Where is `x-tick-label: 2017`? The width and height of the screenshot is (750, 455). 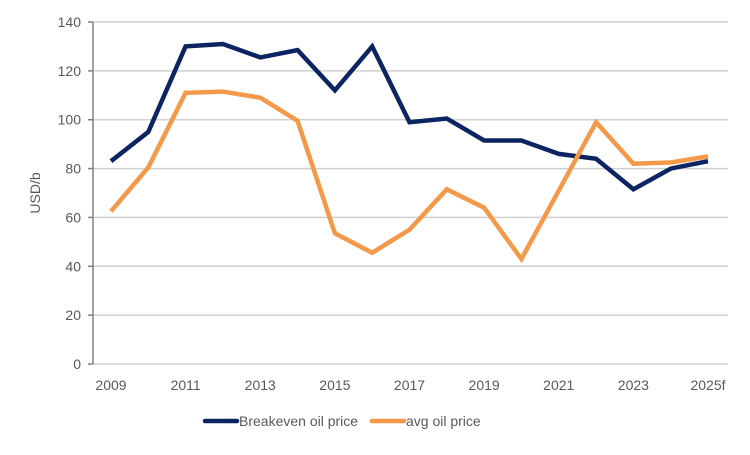 x-tick-label: 2017 is located at coordinates (409, 385).